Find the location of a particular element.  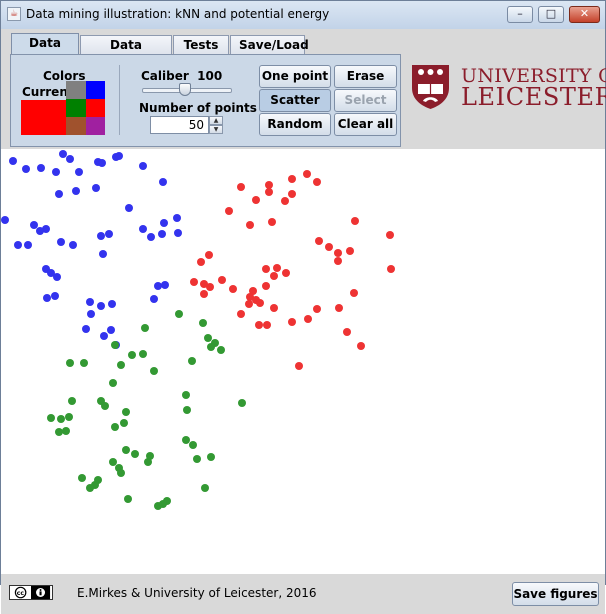

select-button: Select is located at coordinates (365, 100).